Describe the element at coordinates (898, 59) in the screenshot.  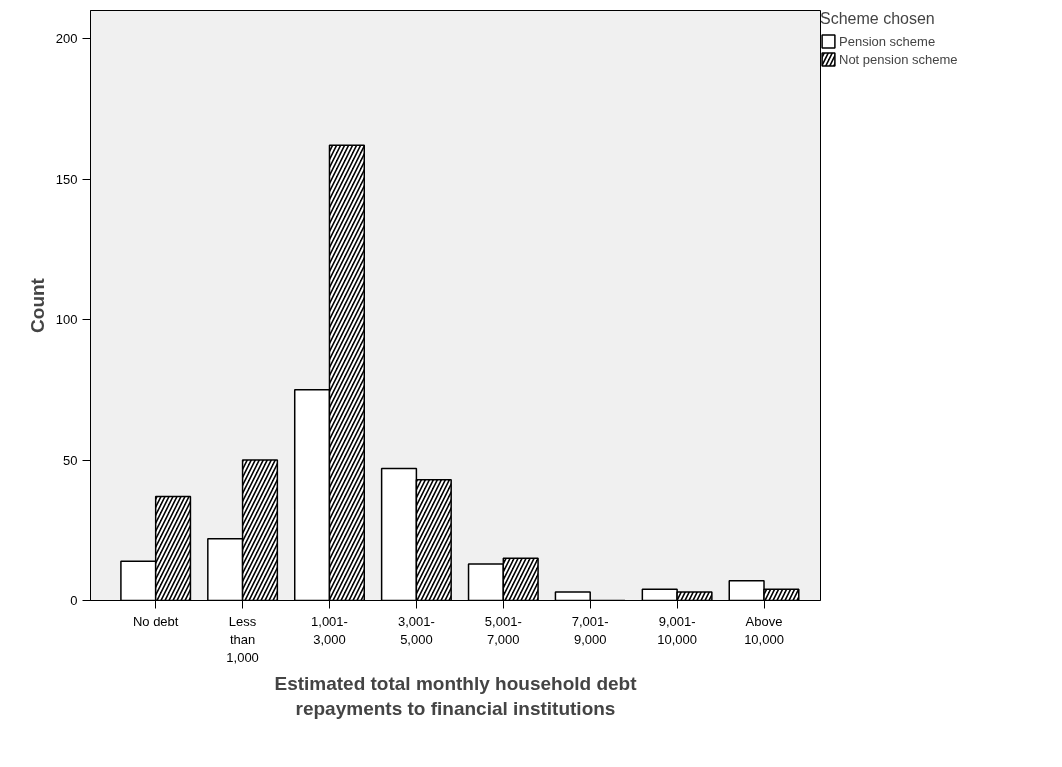
I see `legend-label: Not pension scheme` at that location.